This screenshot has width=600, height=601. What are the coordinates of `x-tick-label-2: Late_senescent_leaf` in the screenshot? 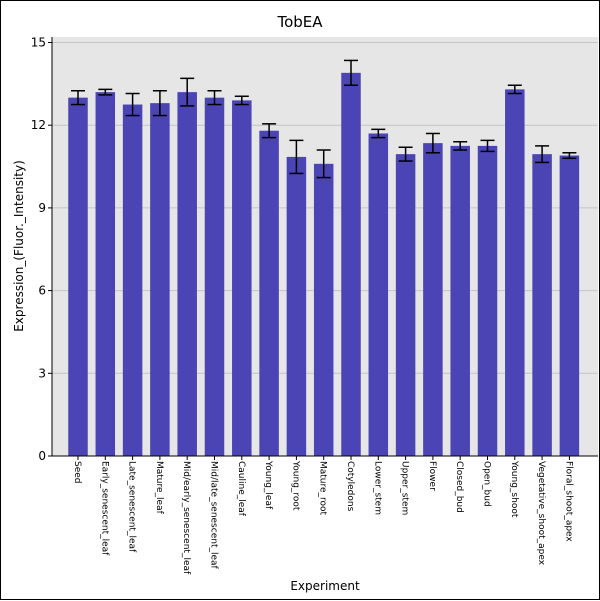 It's located at (132, 507).